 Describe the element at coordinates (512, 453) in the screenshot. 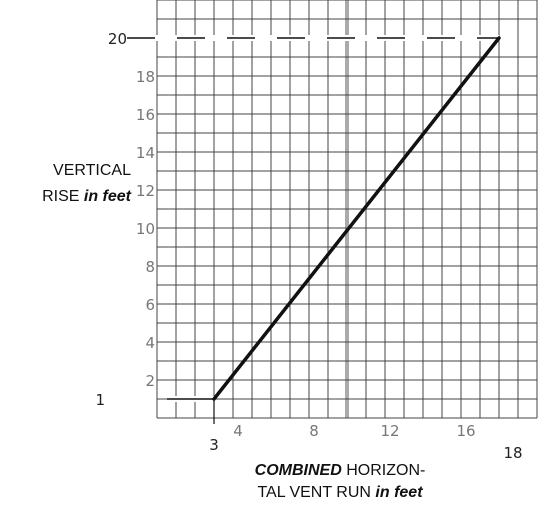

I see `x-tick-label: 18` at that location.